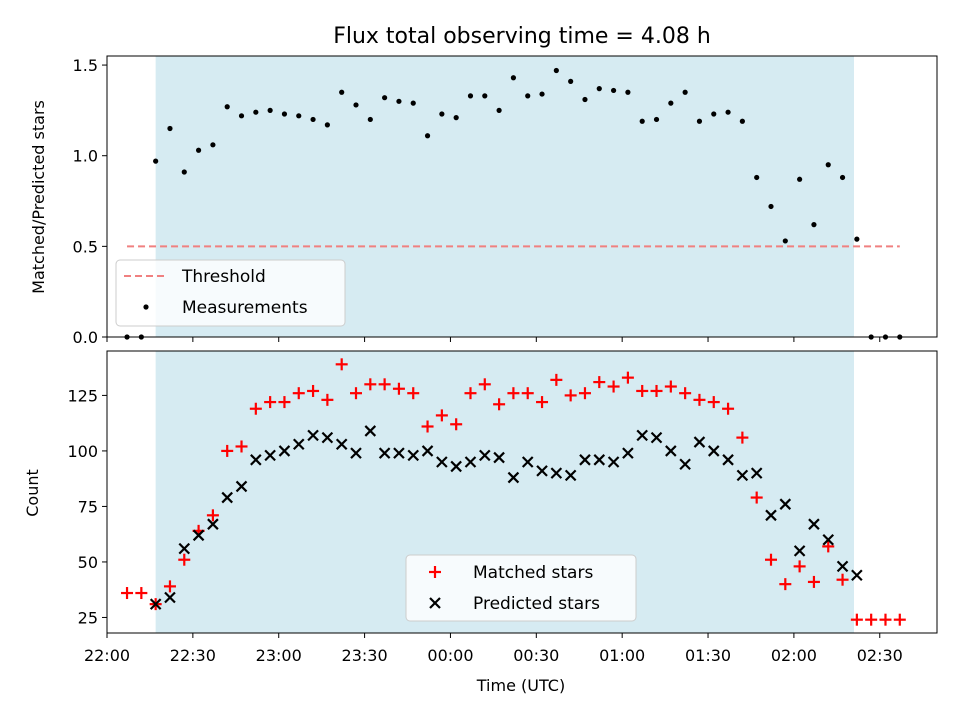 The image size is (960, 720). What do you see at coordinates (107, 655) in the screenshot?
I see `x-tick-label: 22:00` at bounding box center [107, 655].